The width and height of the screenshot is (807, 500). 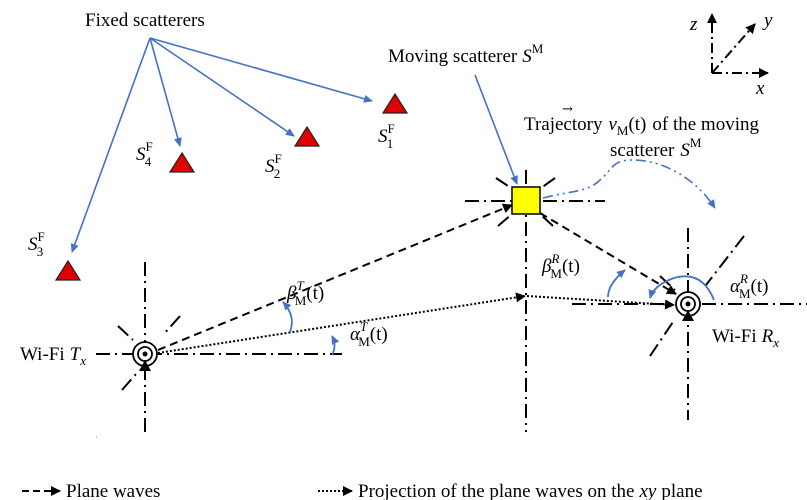 What do you see at coordinates (681, 288) in the screenshot?
I see `alpha-r-arc` at bounding box center [681, 288].